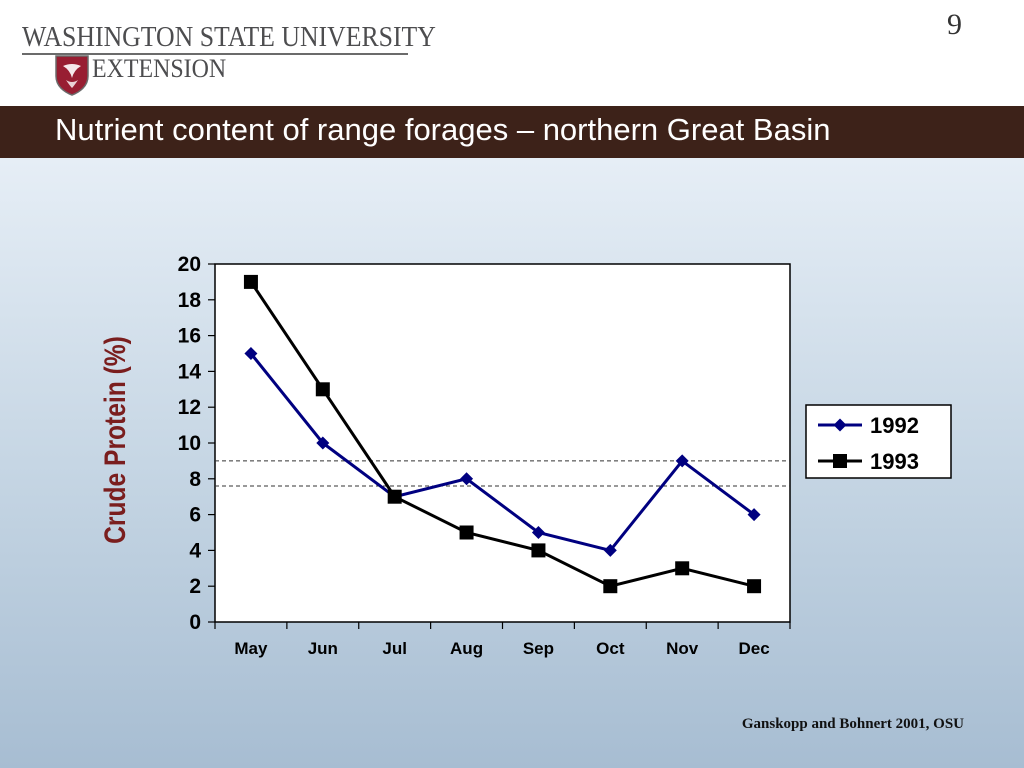 This screenshot has width=1024, height=768. Describe the element at coordinates (190, 300) in the screenshot. I see `y-tick-label: 18` at that location.